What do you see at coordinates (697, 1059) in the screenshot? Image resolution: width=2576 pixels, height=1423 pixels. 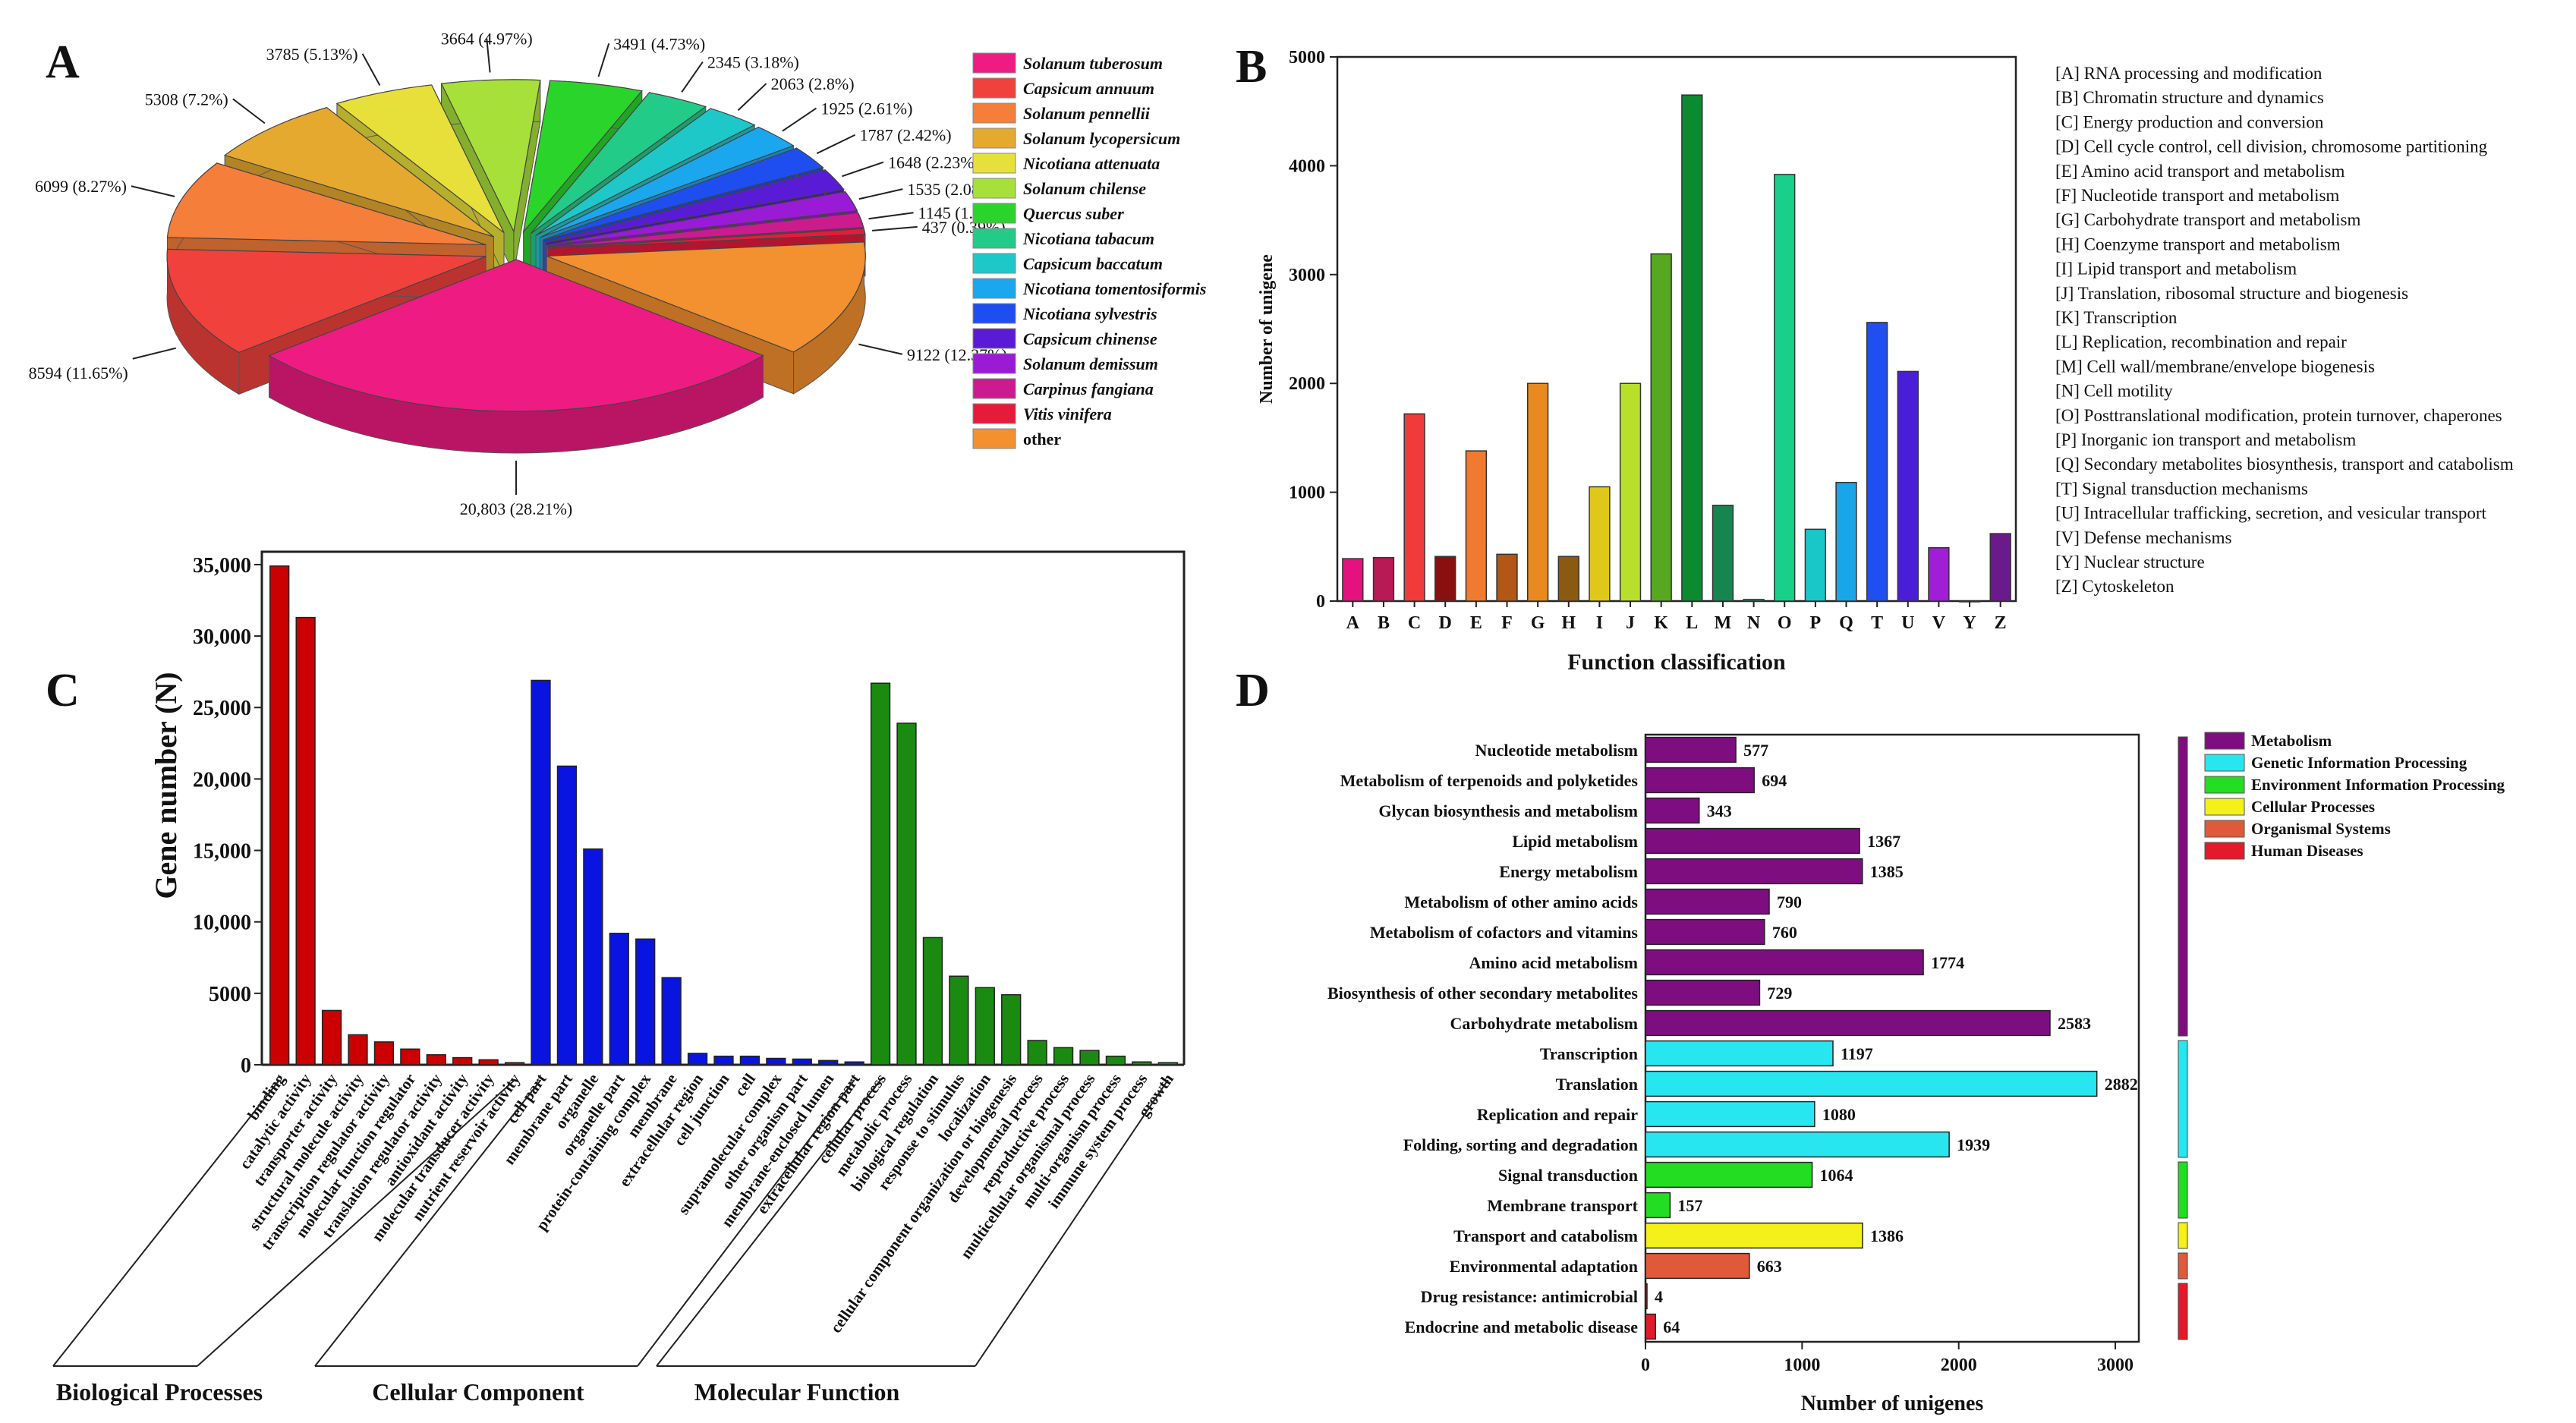 I see `bar-extracellular-region` at bounding box center [697, 1059].